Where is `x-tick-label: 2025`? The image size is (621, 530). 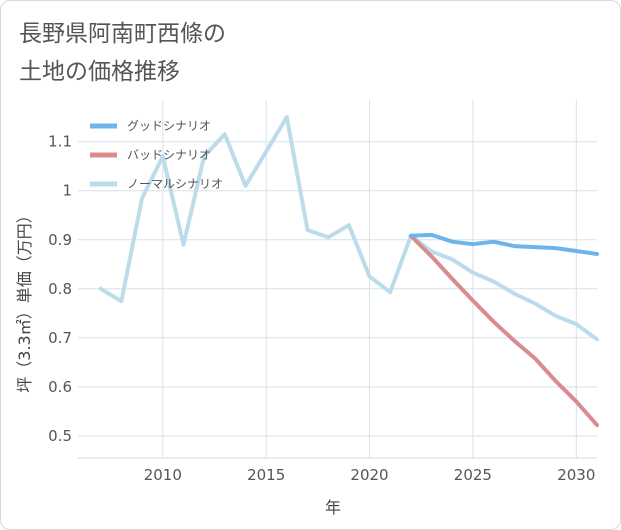 x-tick-label: 2025 is located at coordinates (473, 475).